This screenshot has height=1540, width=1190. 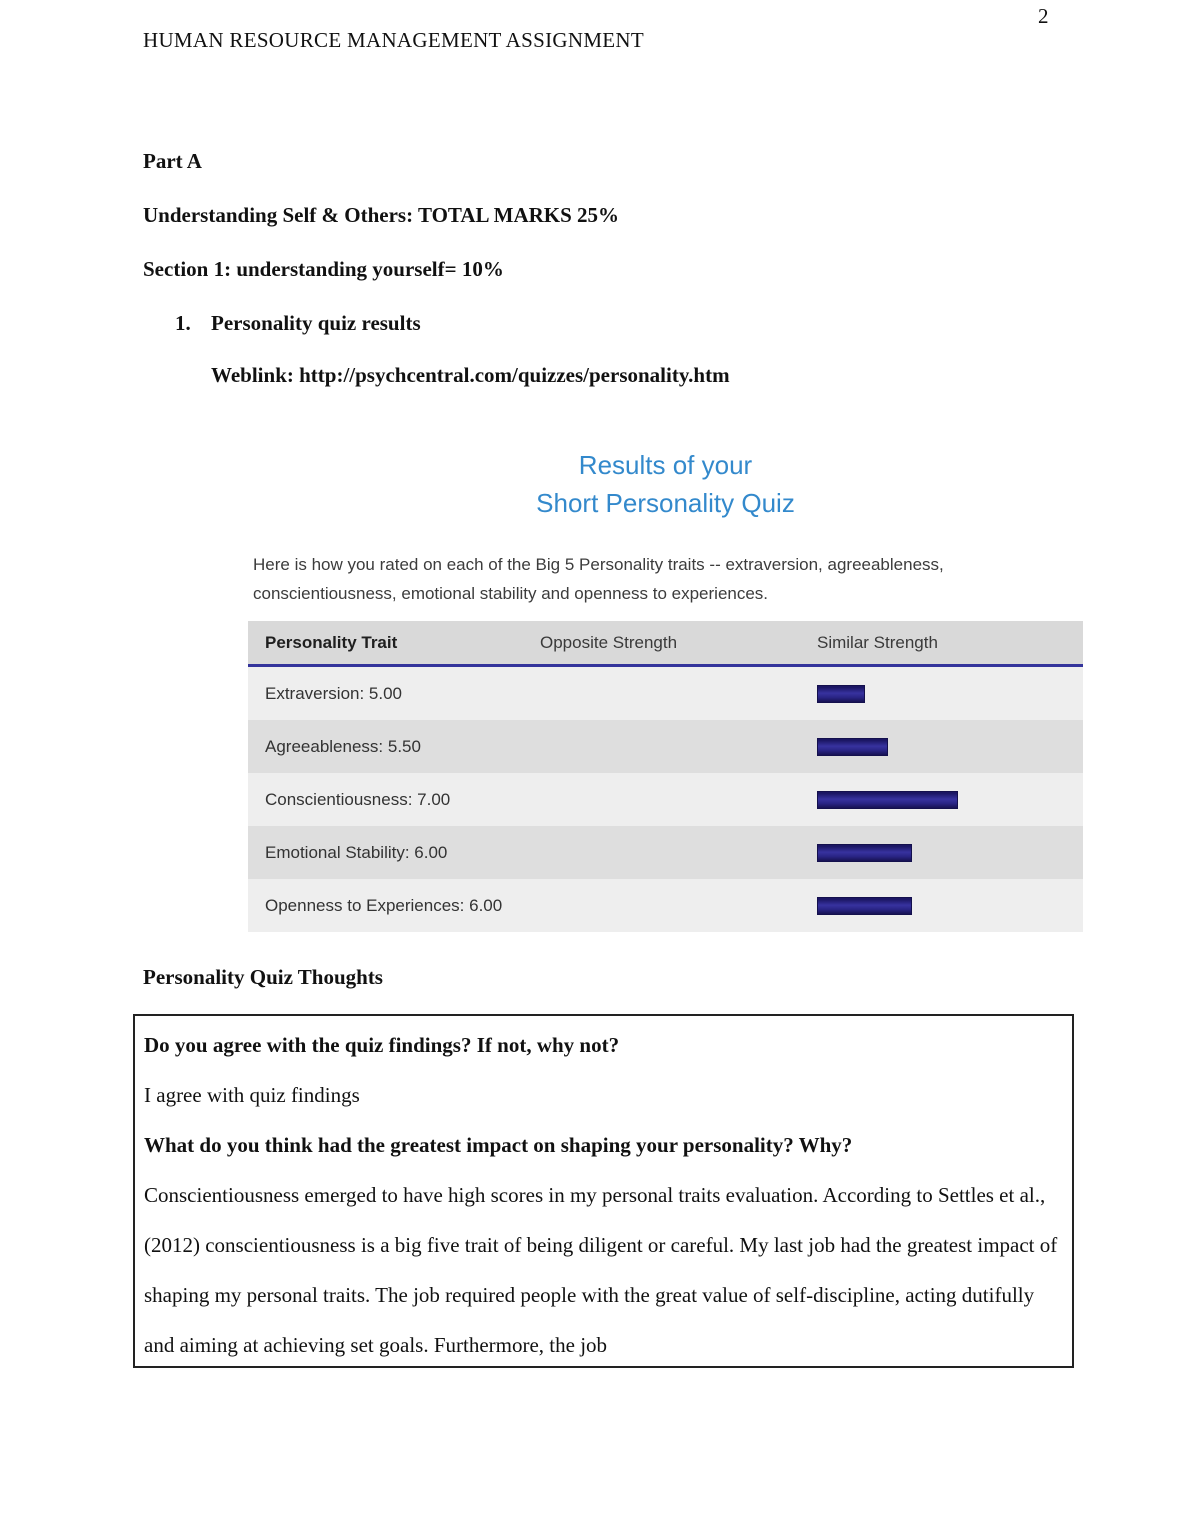 What do you see at coordinates (358, 799) in the screenshot?
I see `trait-label: Conscientiousness: 7.00` at bounding box center [358, 799].